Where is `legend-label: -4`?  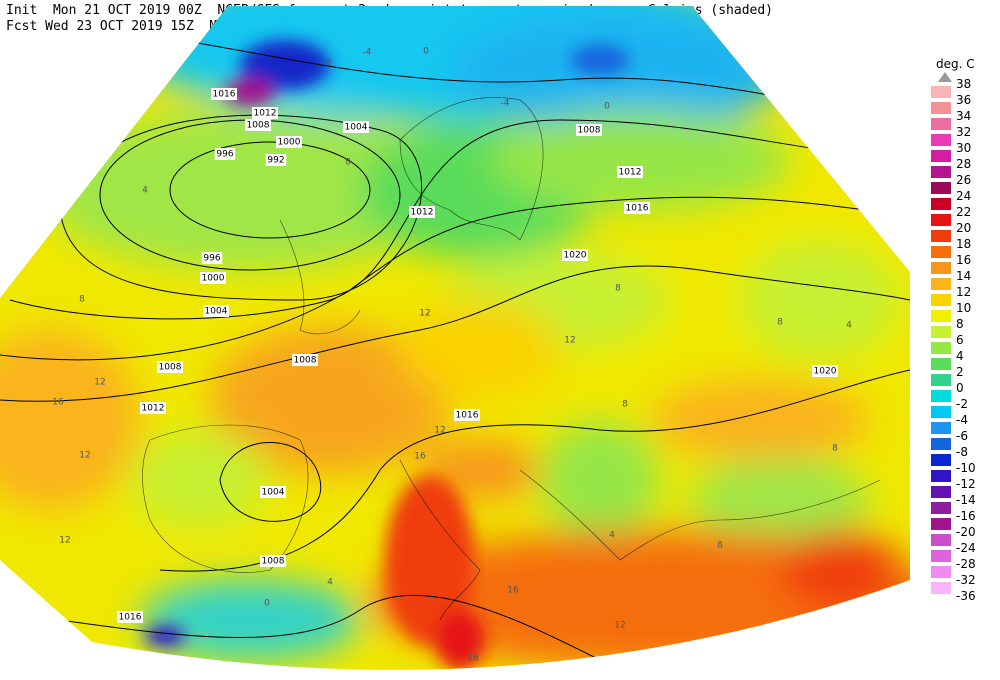 legend-label: -4 is located at coordinates (962, 420).